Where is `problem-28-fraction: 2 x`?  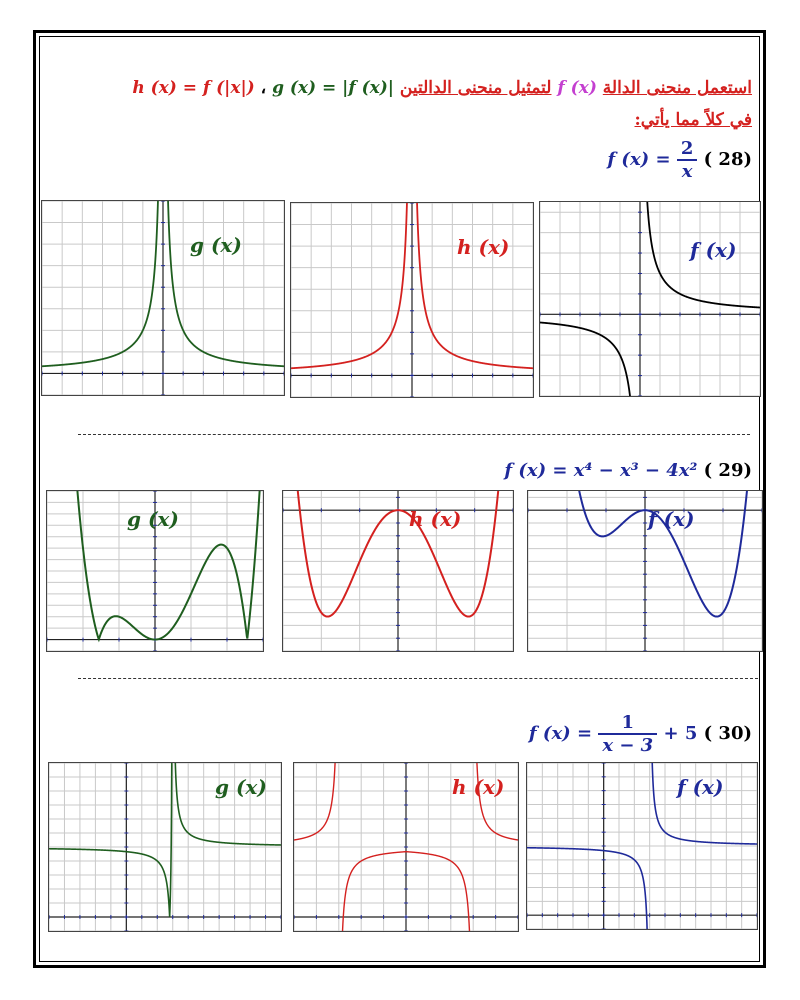
problem-28-fraction: 2 x is located at coordinates (687, 160).